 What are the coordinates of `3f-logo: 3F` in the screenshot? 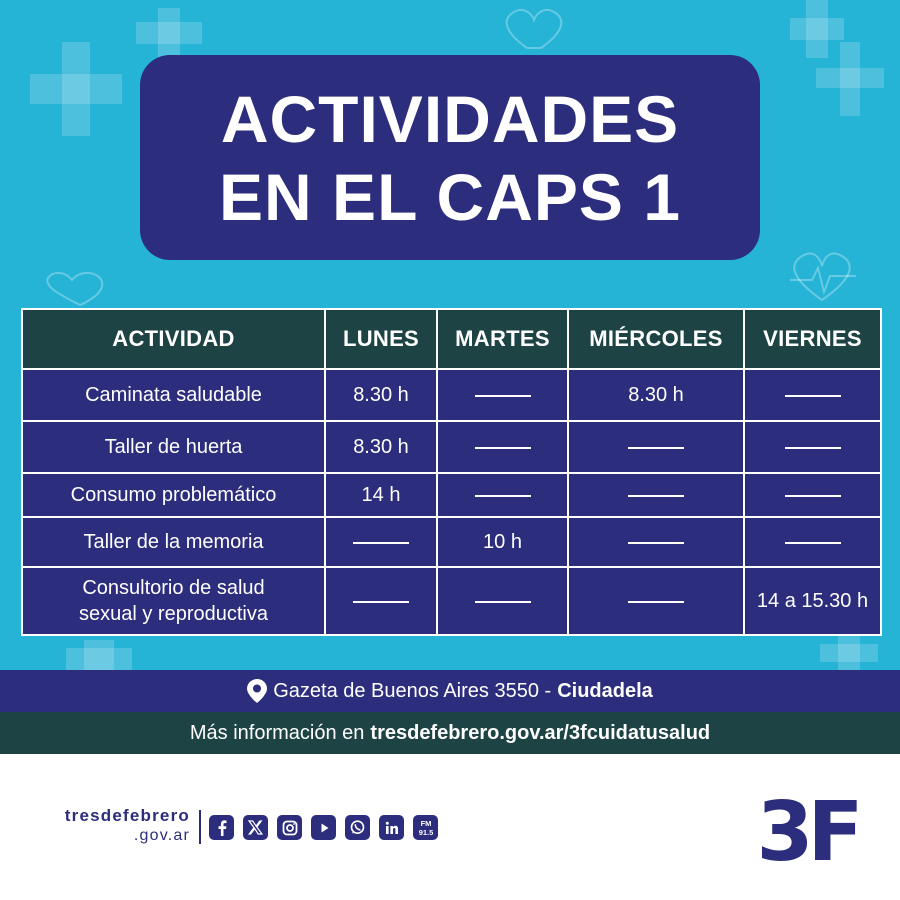 It's located at (809, 830).